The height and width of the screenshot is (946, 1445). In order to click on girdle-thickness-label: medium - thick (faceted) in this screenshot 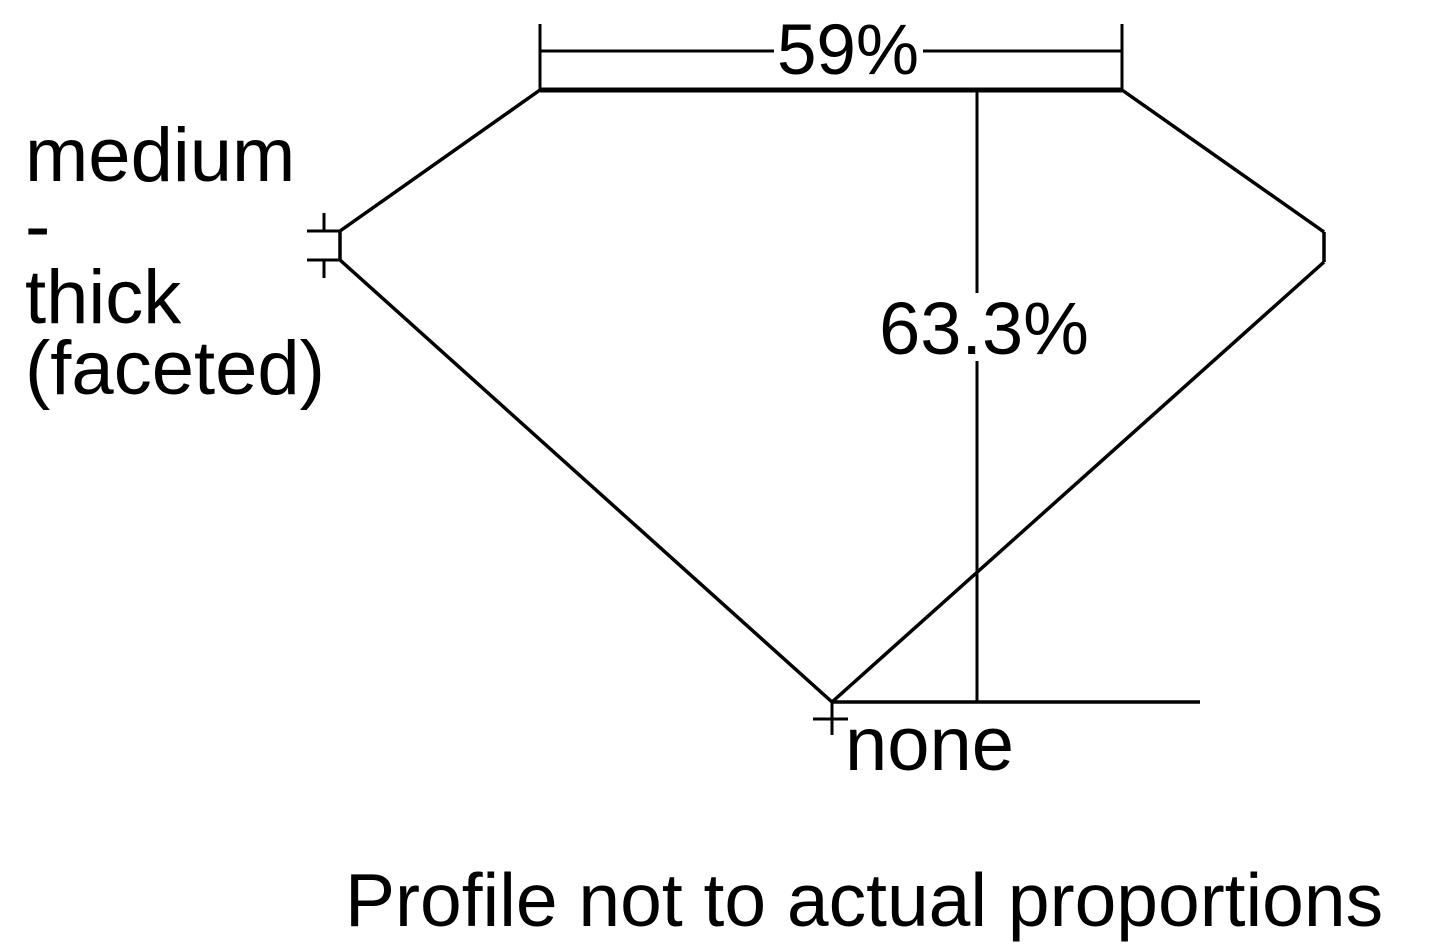, I will do `click(175, 262)`.